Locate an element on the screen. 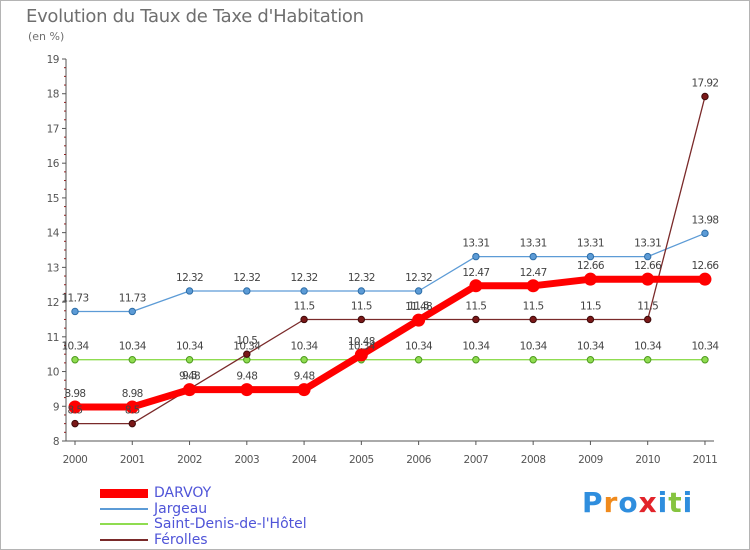 The image size is (750, 550). y-tick-label: 18 is located at coordinates (53, 95).